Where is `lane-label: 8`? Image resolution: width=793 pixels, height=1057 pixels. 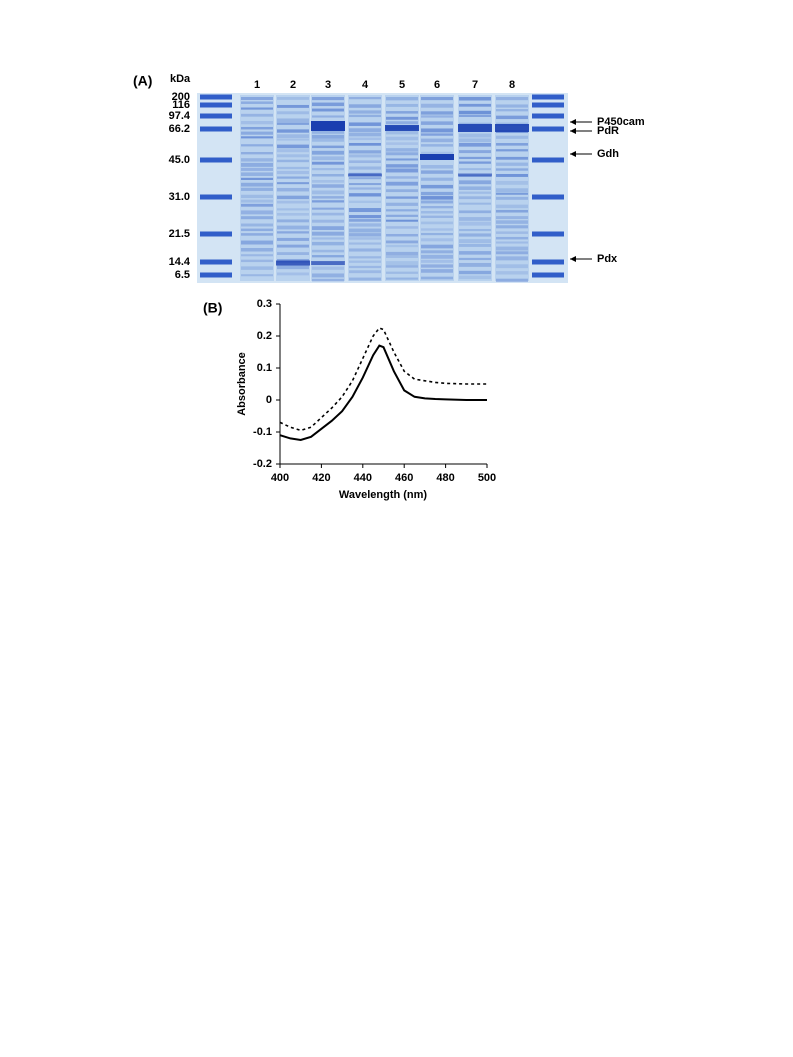 lane-label: 8 is located at coordinates (512, 85).